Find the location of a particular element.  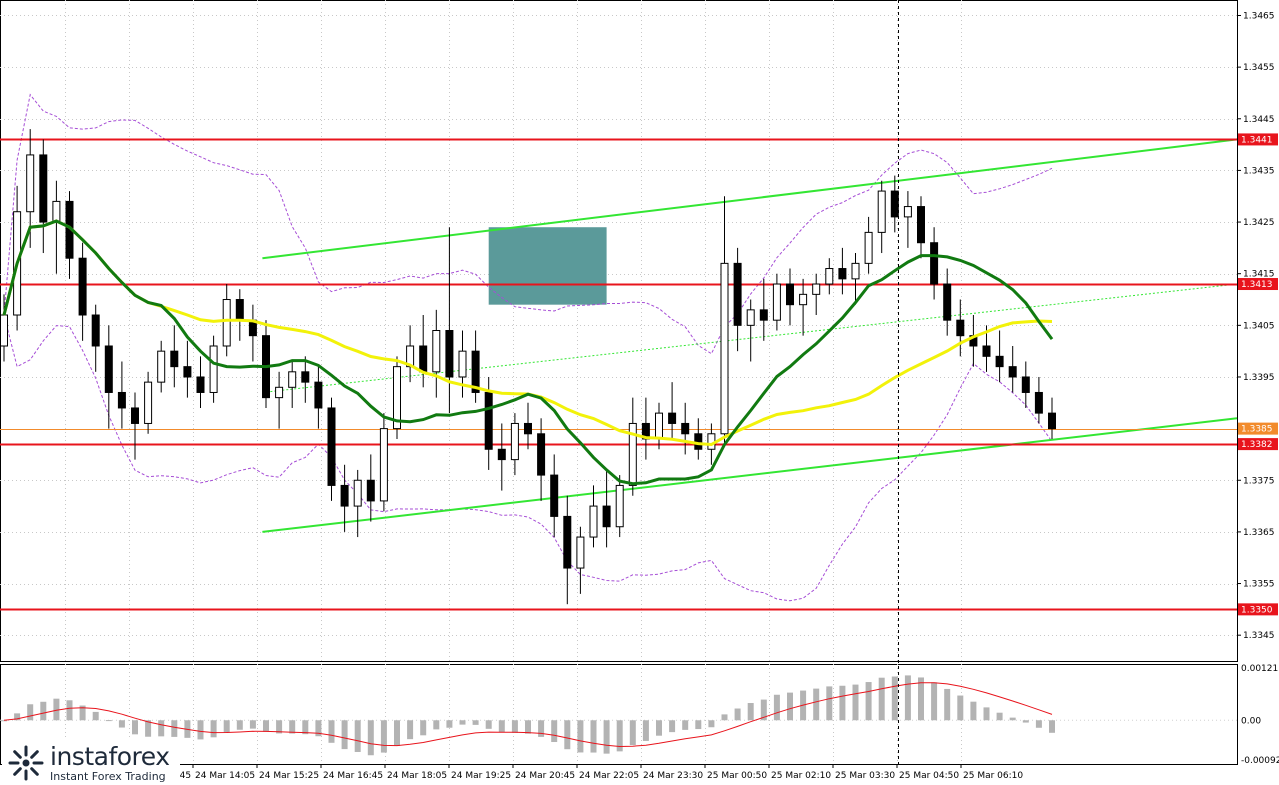

brand-tagline: Instant Forex Trading is located at coordinates (108, 776).